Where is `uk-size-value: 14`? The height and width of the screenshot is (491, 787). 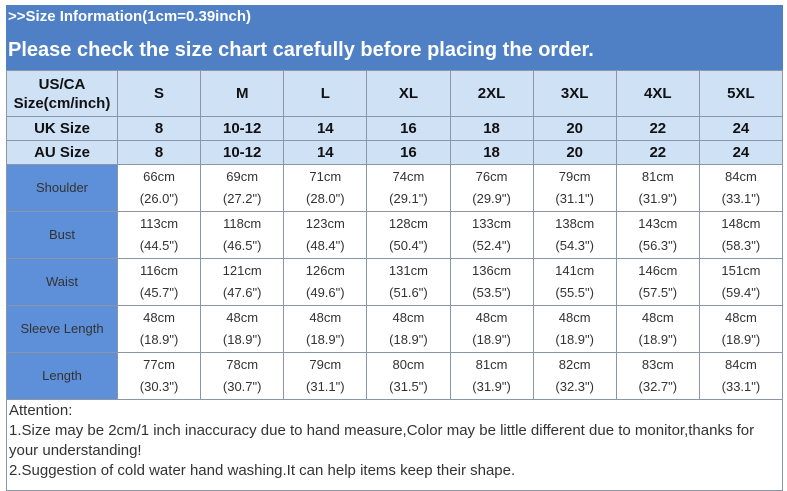
uk-size-value: 14 is located at coordinates (325, 128).